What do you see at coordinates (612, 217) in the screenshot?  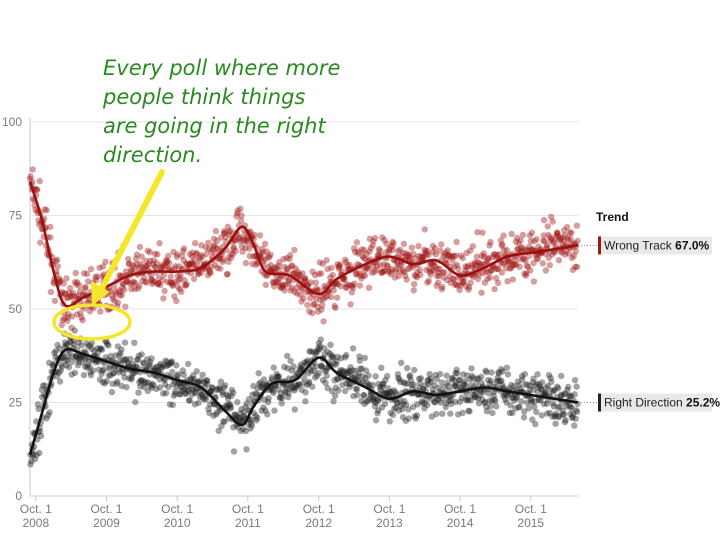 I see `legend-title: Trend` at bounding box center [612, 217].